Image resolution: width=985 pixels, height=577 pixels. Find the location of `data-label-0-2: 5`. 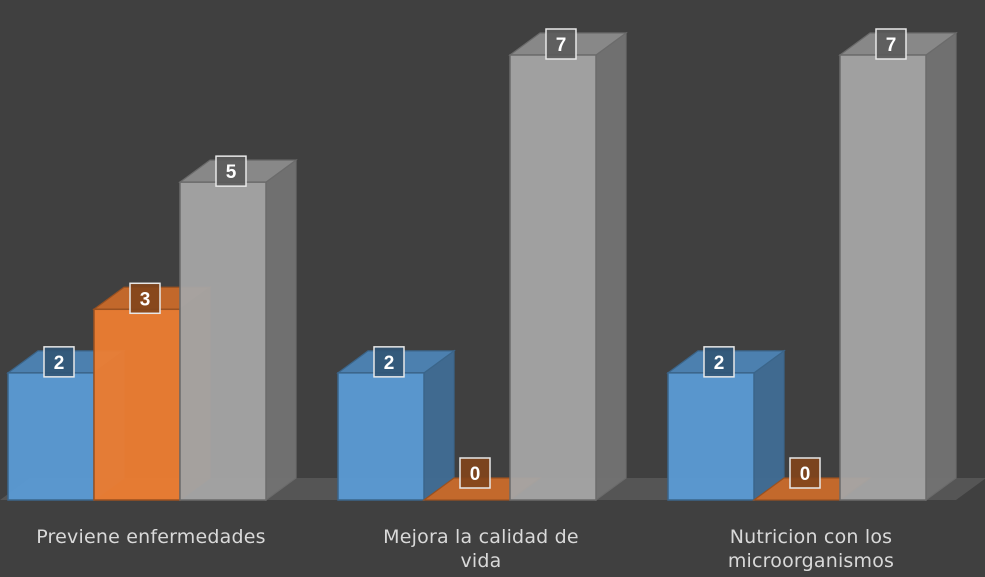

data-label-0-2: 5 is located at coordinates (231, 171).